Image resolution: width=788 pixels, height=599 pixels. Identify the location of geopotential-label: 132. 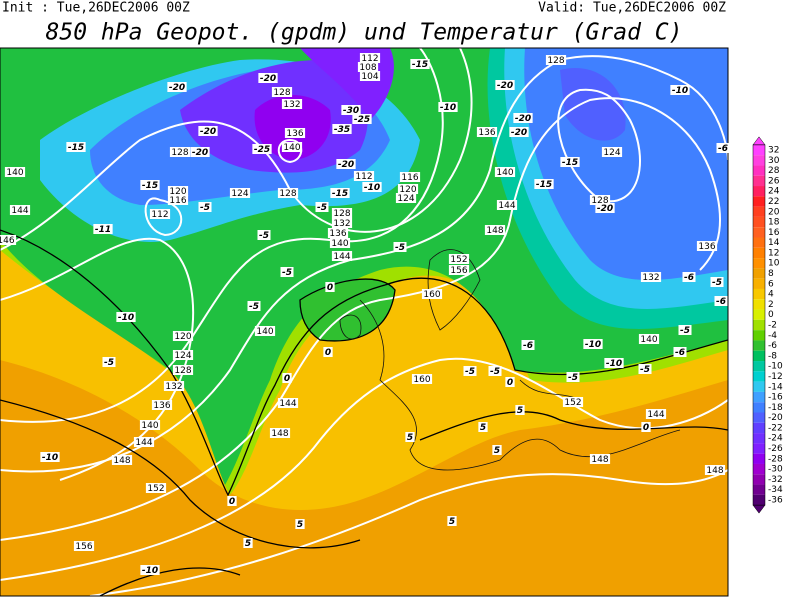
(650, 278).